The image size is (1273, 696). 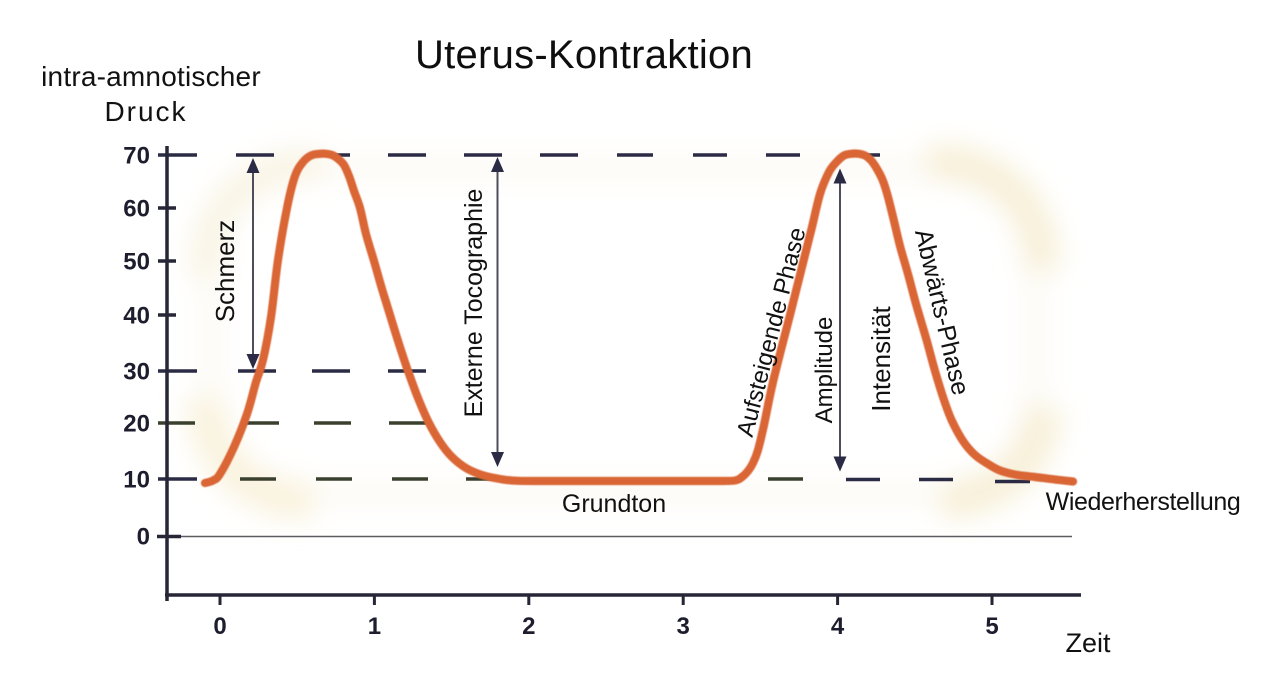 What do you see at coordinates (838, 626) in the screenshot?
I see `svg-text: 4` at bounding box center [838, 626].